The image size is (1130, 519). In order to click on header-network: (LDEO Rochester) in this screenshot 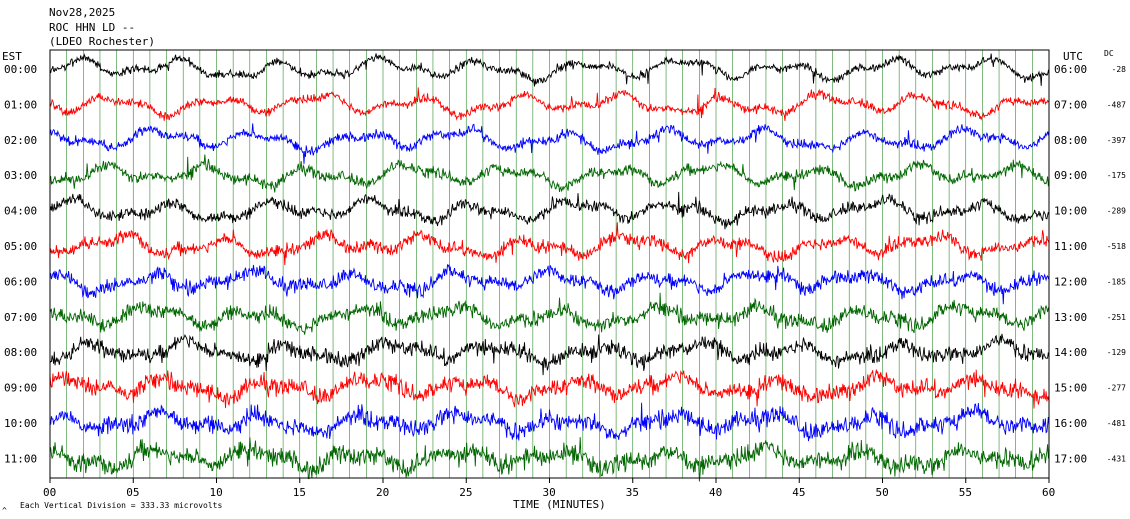, I will do `click(102, 41)`.